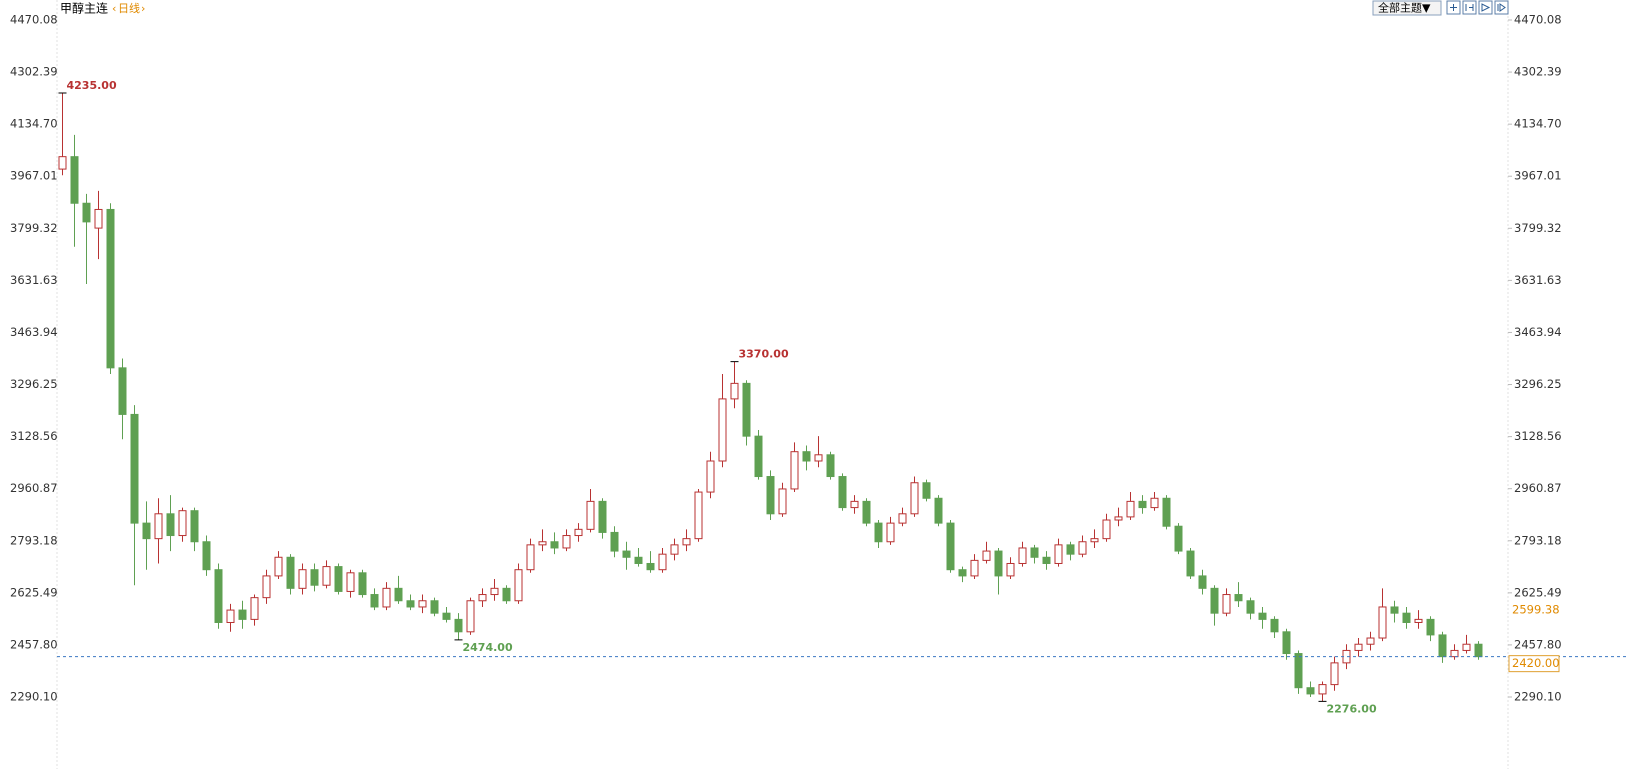  Describe the element at coordinates (764, 354) in the screenshot. I see `extreme-label: 3370.00` at that location.